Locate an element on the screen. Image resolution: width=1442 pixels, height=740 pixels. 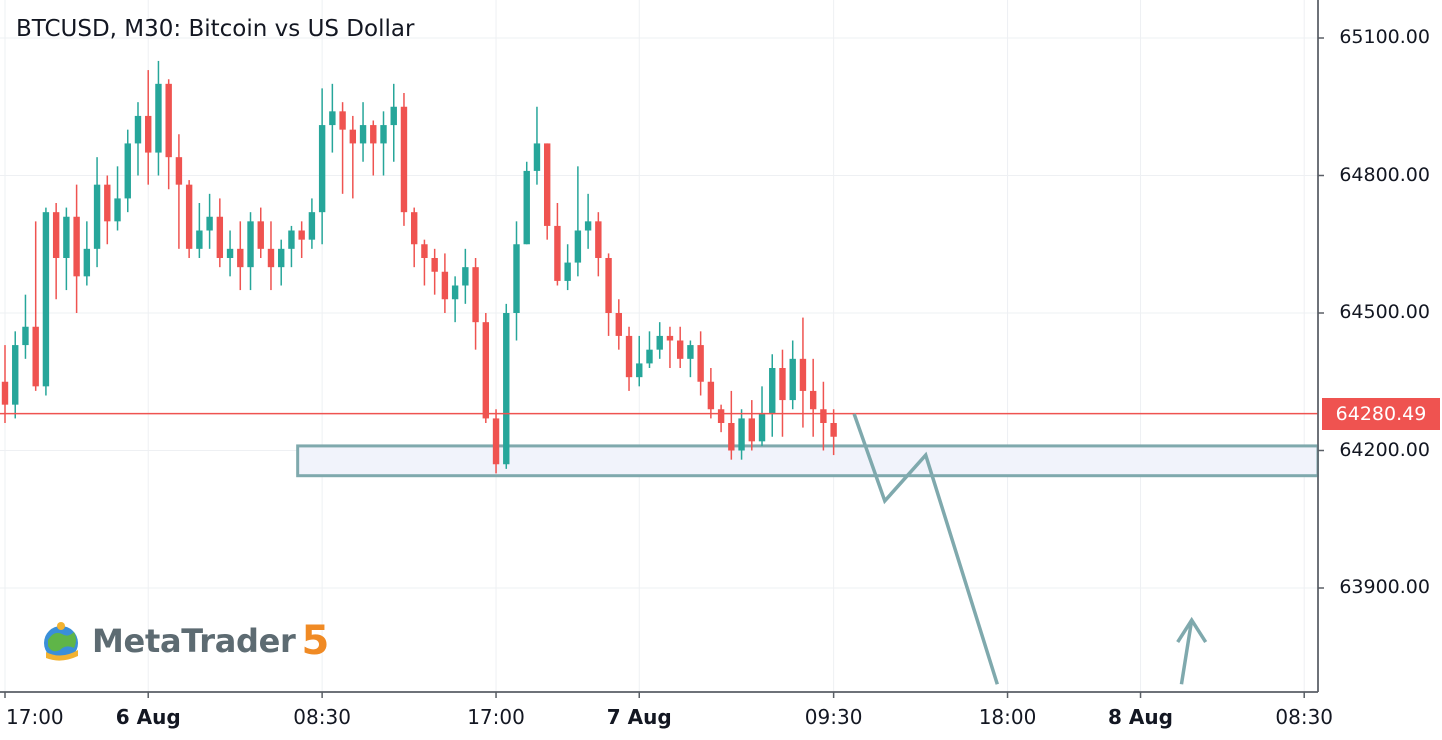
time-tick-label: 08:30 is located at coordinates (1304, 717).